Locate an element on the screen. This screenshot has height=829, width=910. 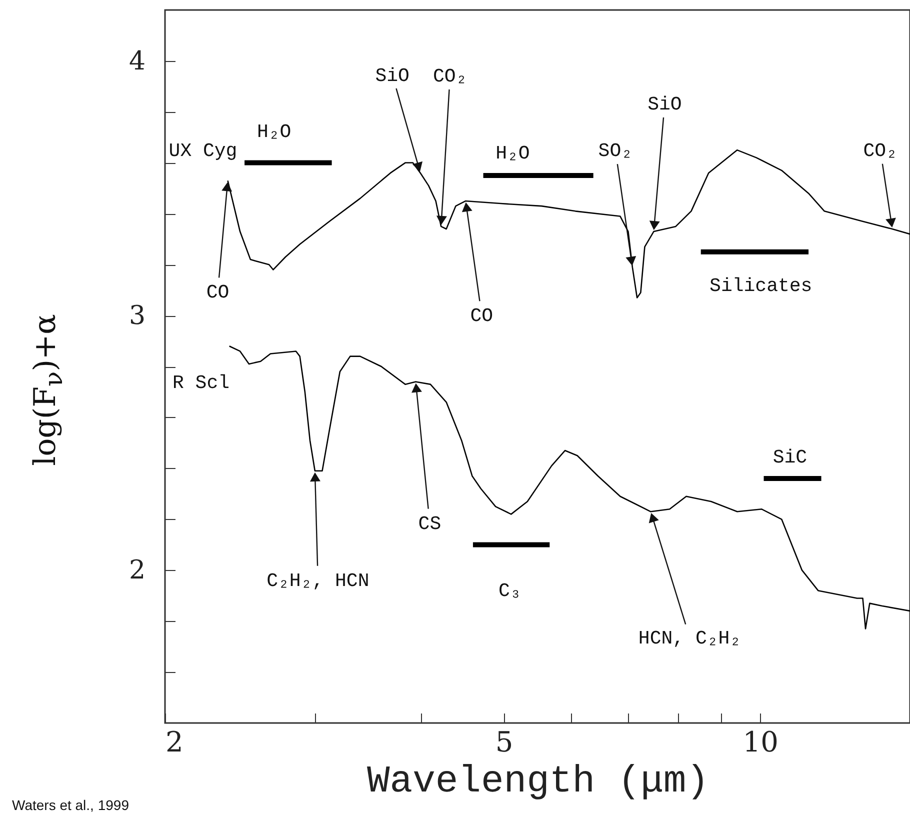
x-axis-title: Wavelength (μm) is located at coordinates (538, 782).